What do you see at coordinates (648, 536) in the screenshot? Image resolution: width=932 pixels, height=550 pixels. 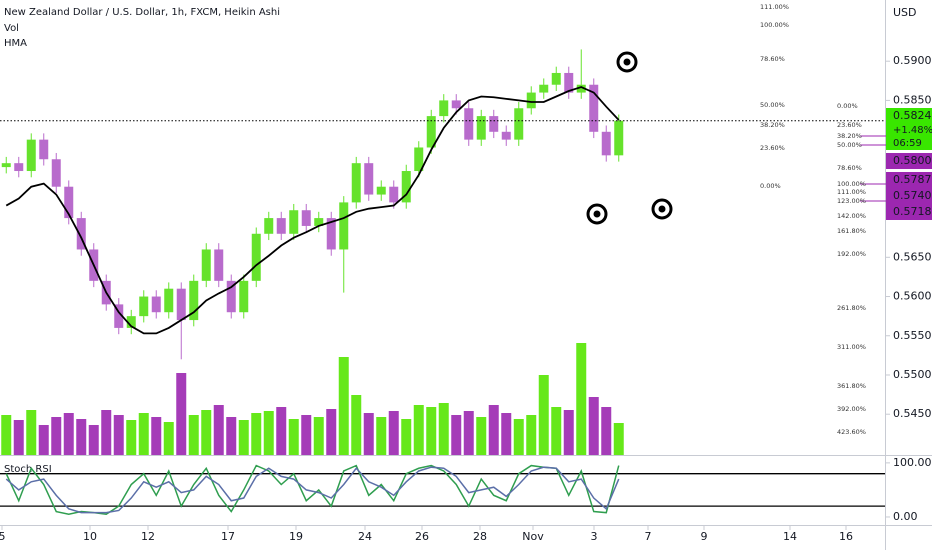 I see `x-tick-label: 7` at bounding box center [648, 536].